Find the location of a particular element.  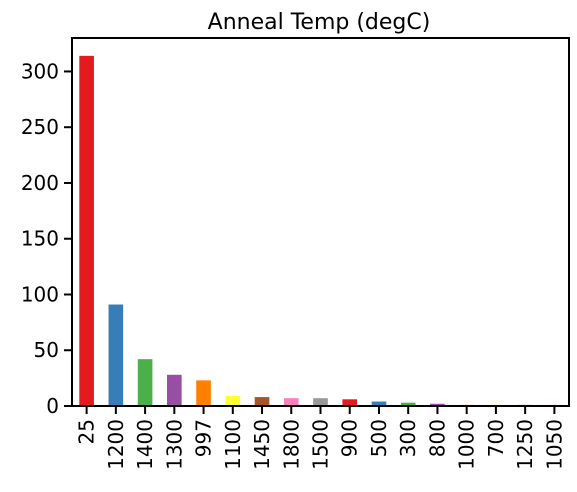

y-tick-label: 100 is located at coordinates (40, 294).